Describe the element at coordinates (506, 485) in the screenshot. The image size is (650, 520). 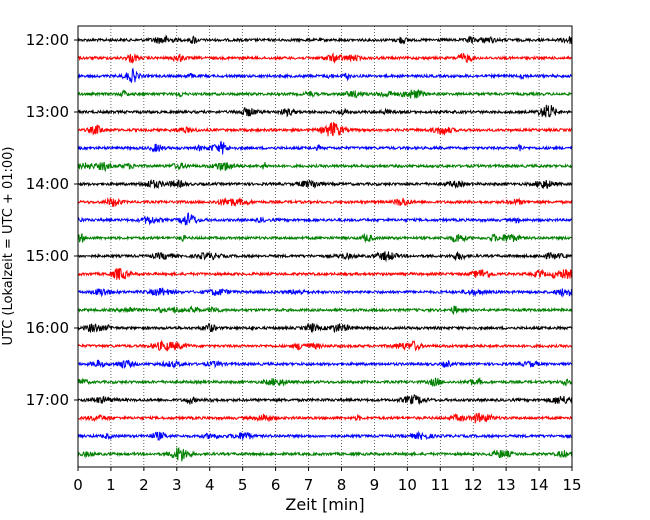
I see `x-tick-label: 13` at that location.